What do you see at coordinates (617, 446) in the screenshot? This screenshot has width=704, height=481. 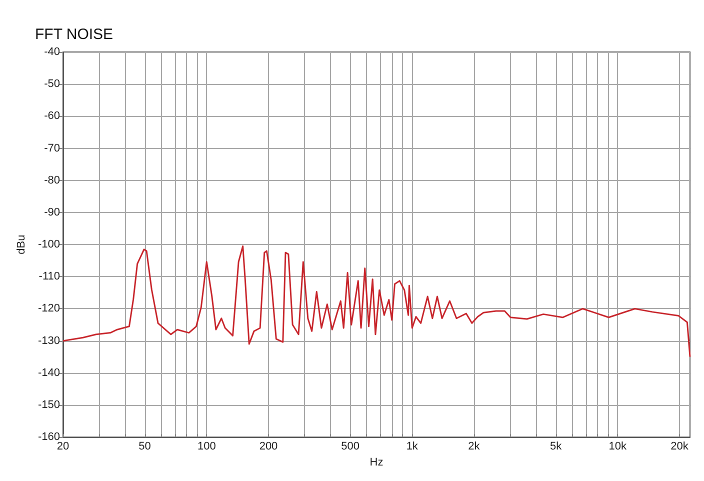 I see `x-tick-label: 10k` at bounding box center [617, 446].